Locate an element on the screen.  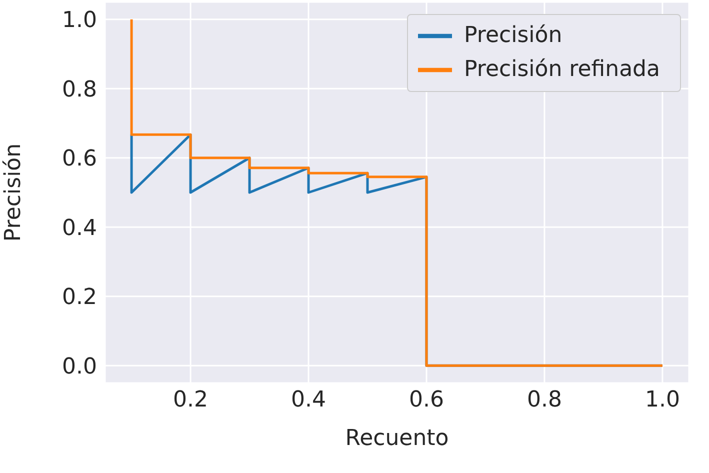
y-tick-label: 0.2 is located at coordinates (79, 297).